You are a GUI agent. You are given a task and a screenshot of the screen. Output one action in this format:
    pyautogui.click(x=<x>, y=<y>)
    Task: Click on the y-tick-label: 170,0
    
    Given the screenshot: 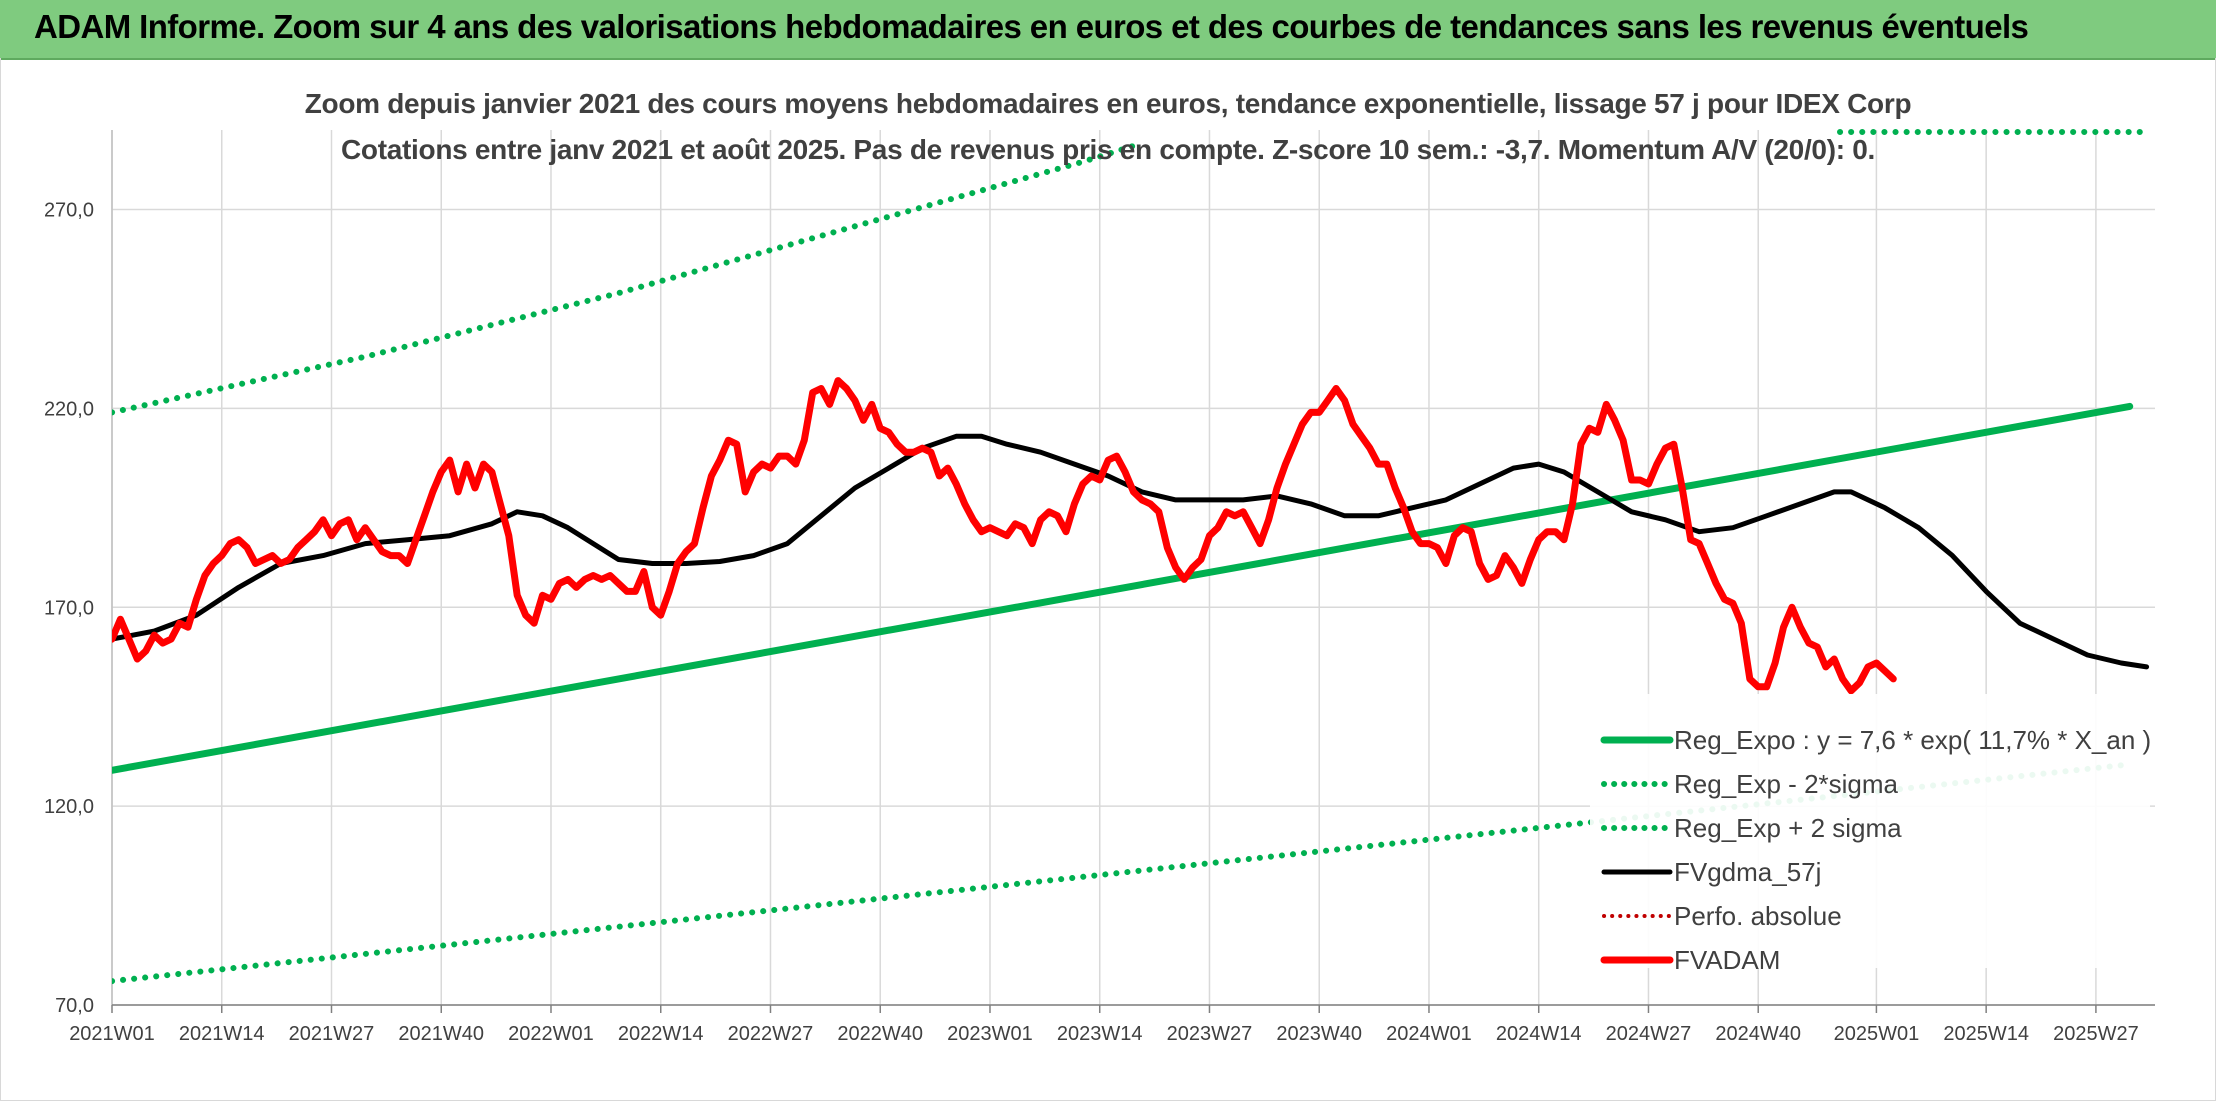 What is the action you would take?
    pyautogui.click(x=69, y=608)
    